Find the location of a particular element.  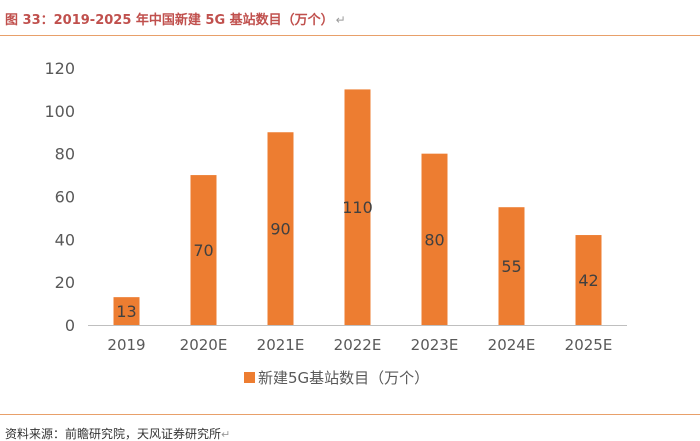

legend-label: 新建5G基站数目（万个） is located at coordinates (343, 378).